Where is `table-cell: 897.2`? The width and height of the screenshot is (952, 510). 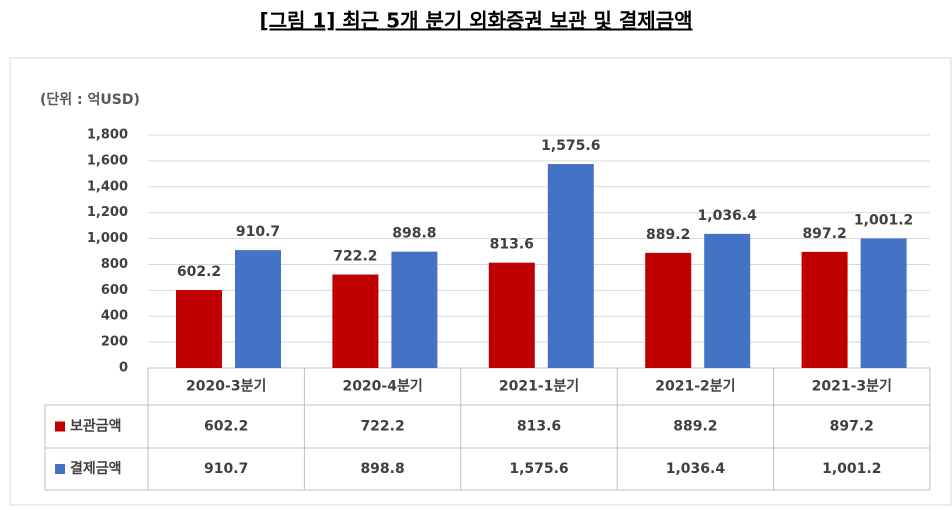 table-cell: 897.2 is located at coordinates (852, 427).